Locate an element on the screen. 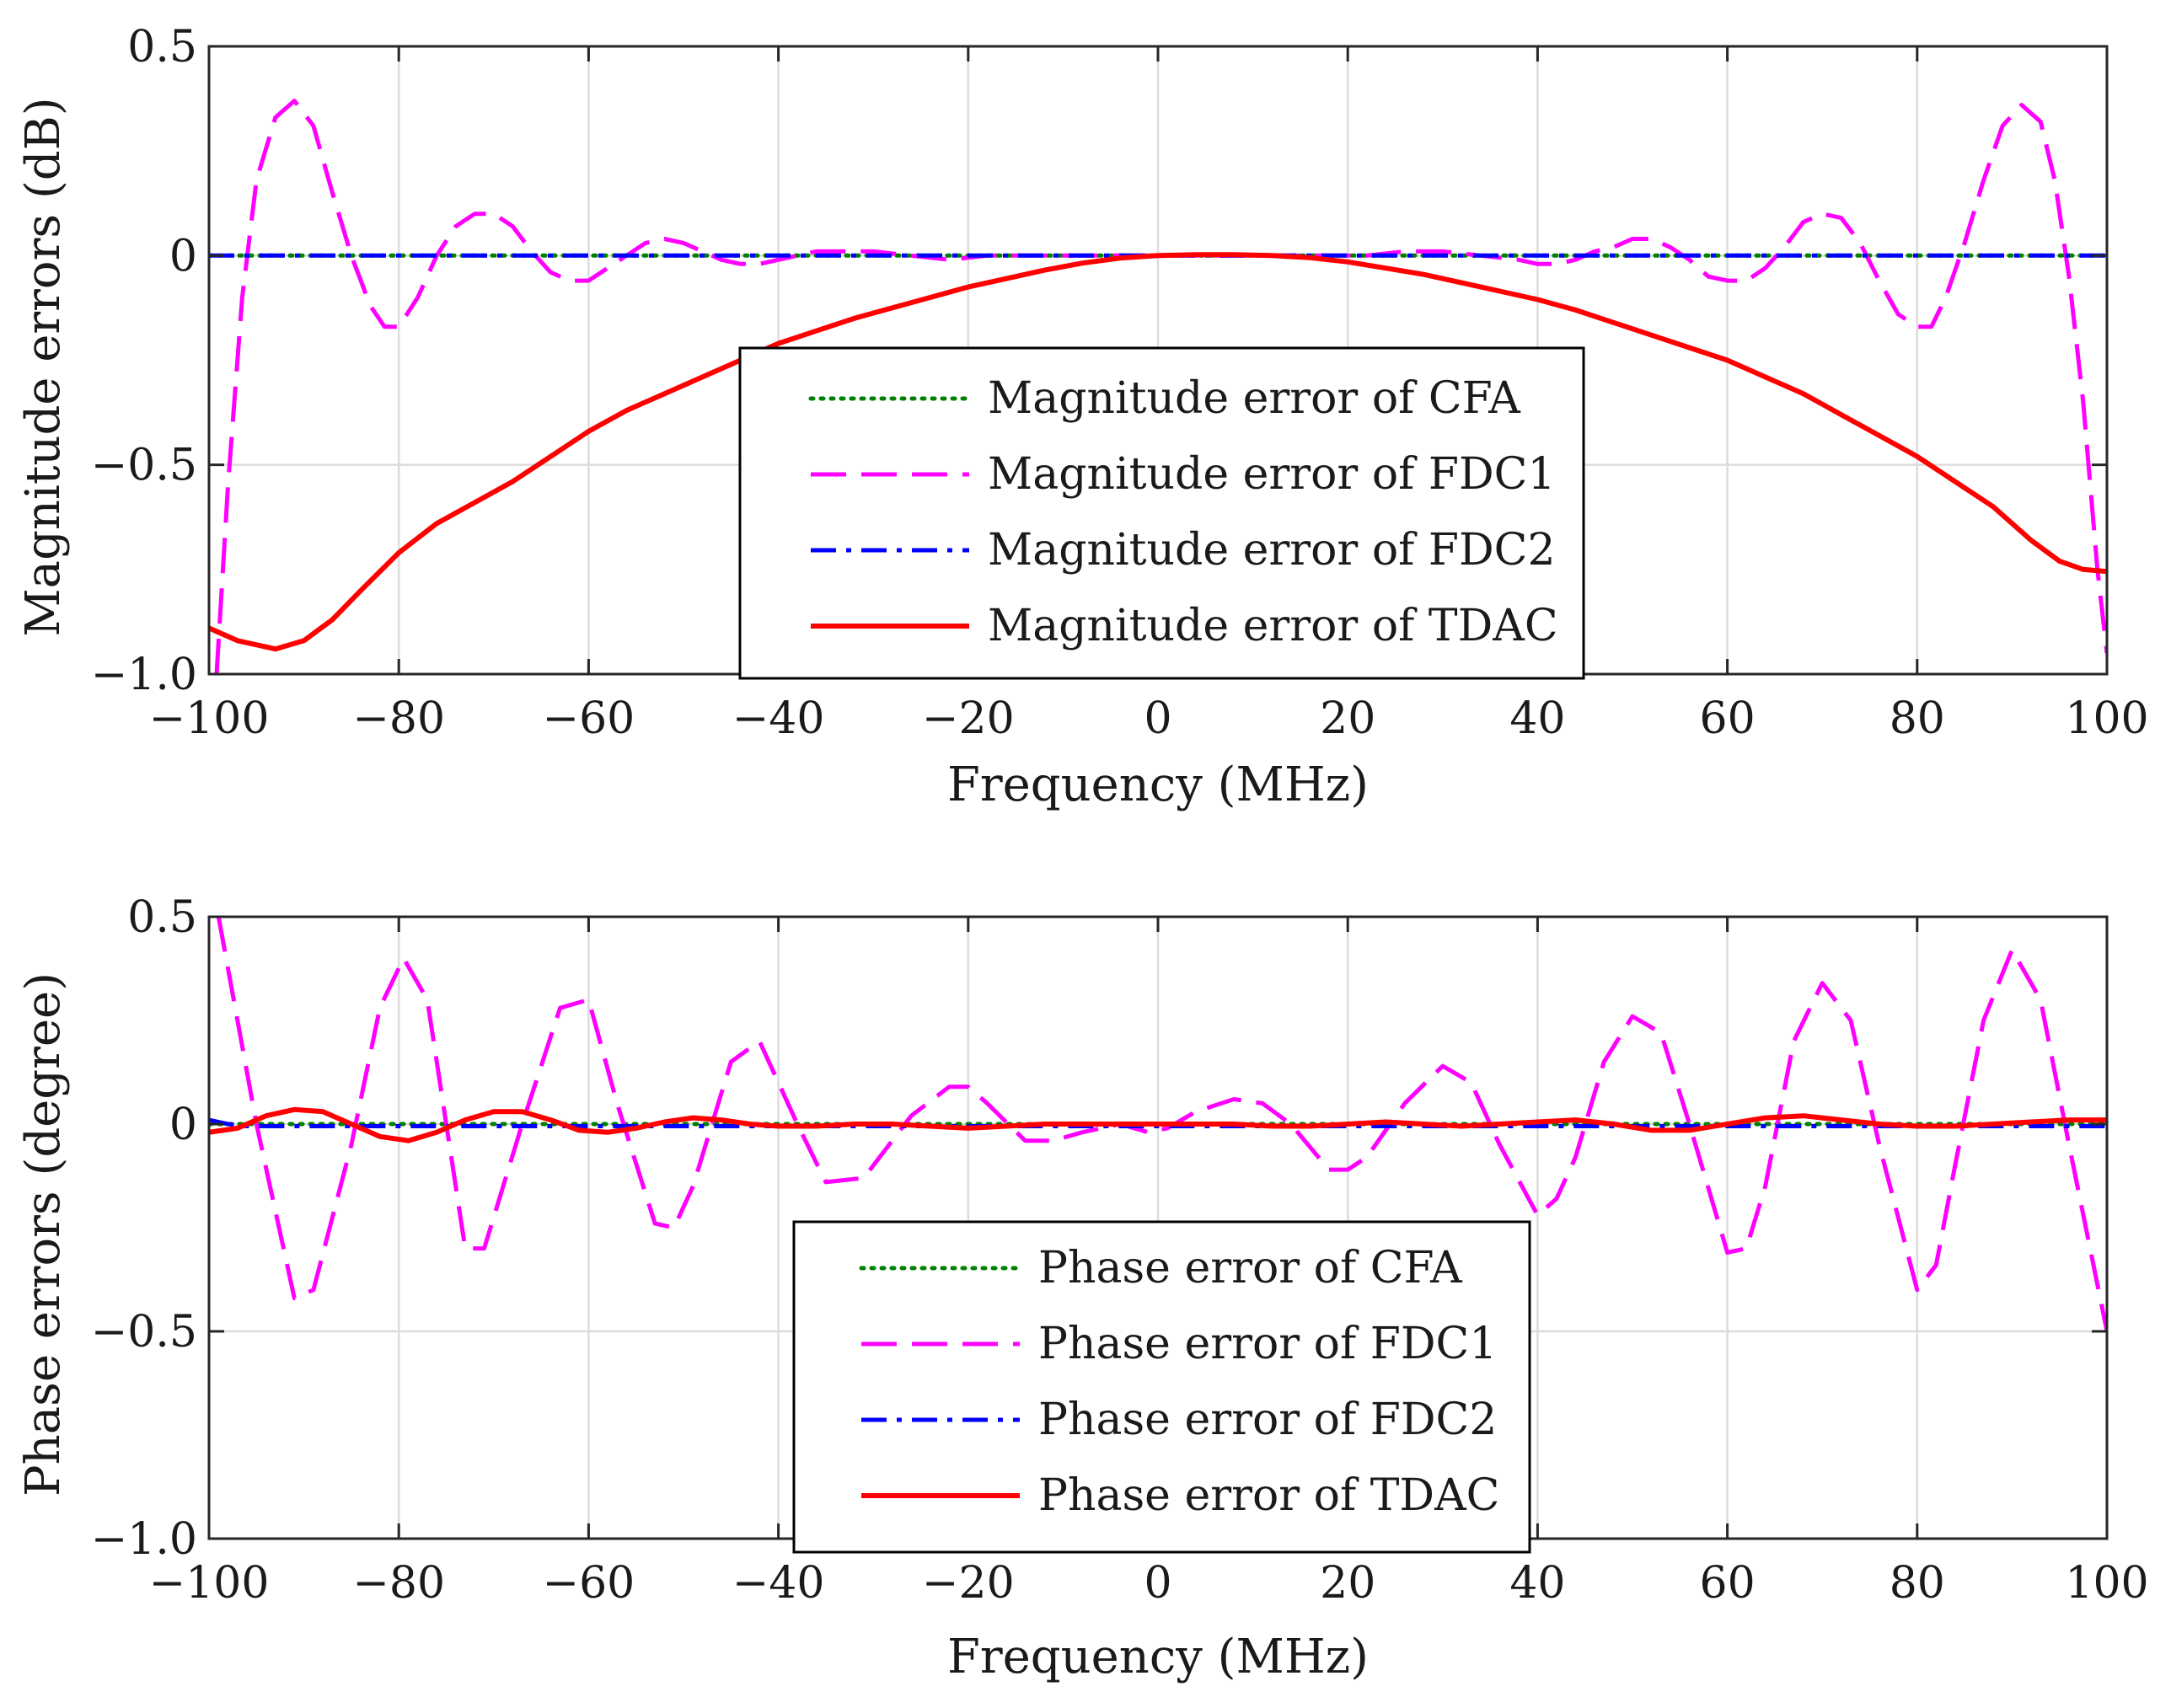 Image resolution: width=2171 pixels, height=1708 pixels. phase-x-tick-label: 80 is located at coordinates (1917, 1583).